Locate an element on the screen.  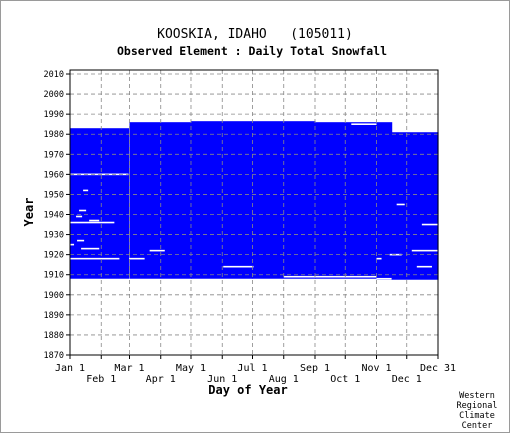
x-tick-label-121: May 1 is located at coordinates (191, 368).